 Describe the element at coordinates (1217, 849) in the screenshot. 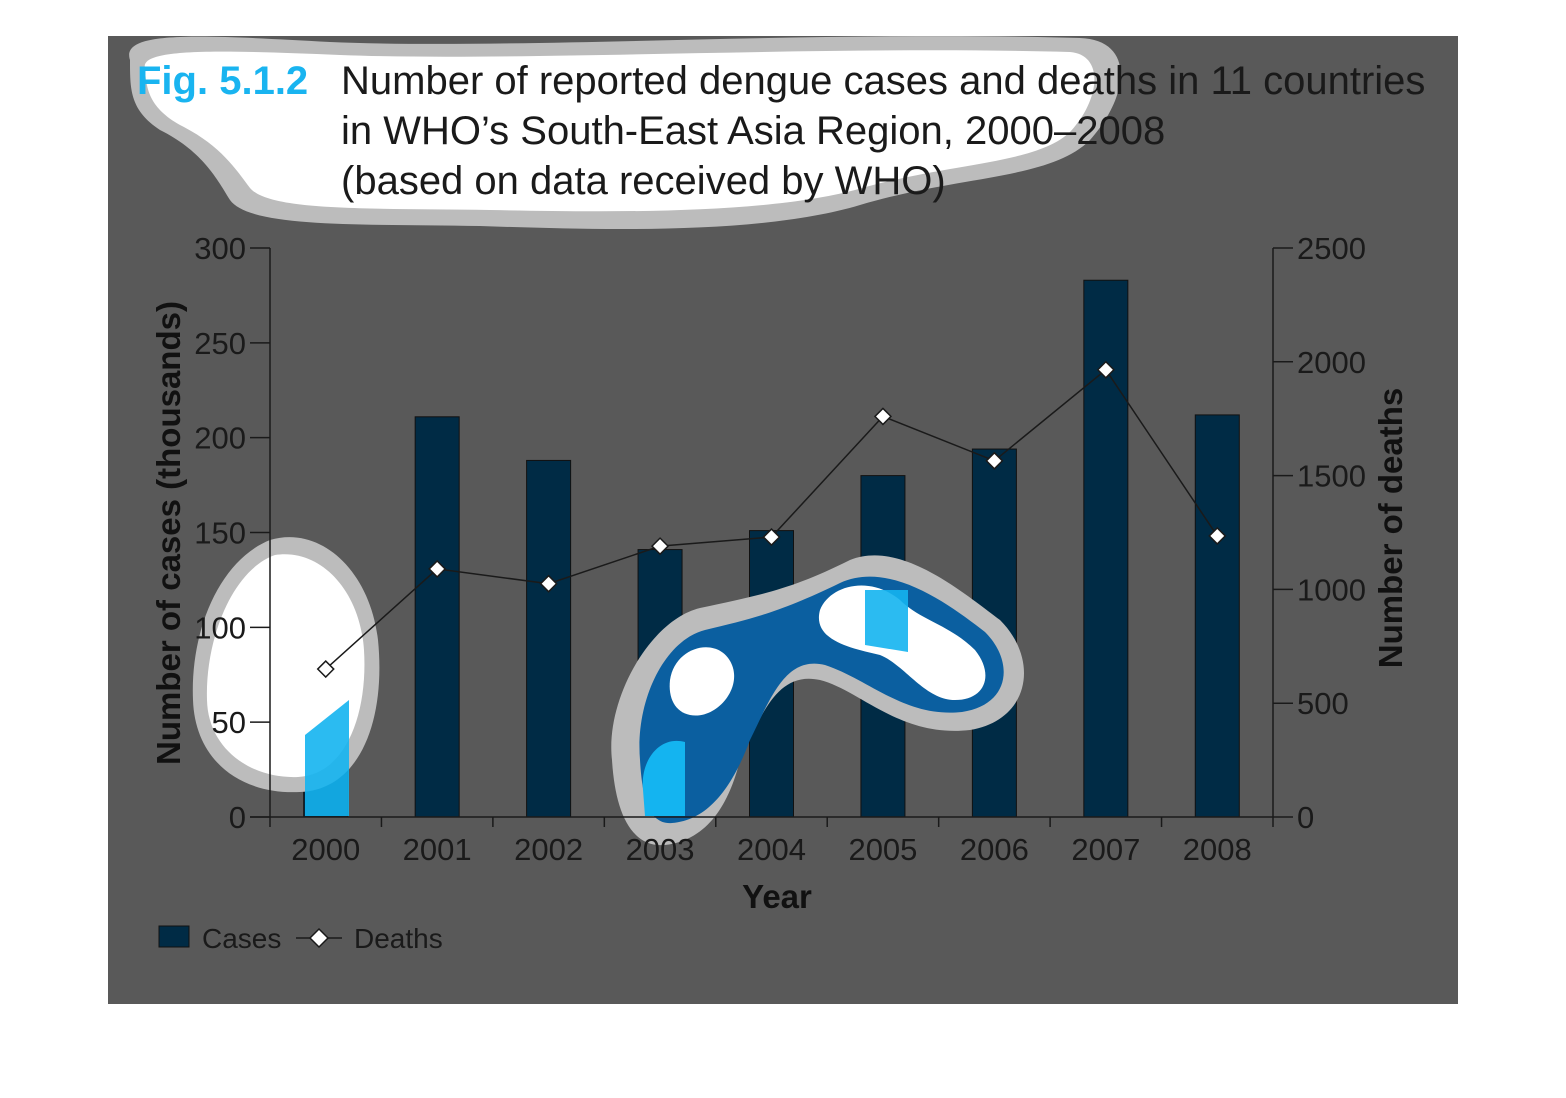

I see `x-tick-label-2008: 2008` at that location.